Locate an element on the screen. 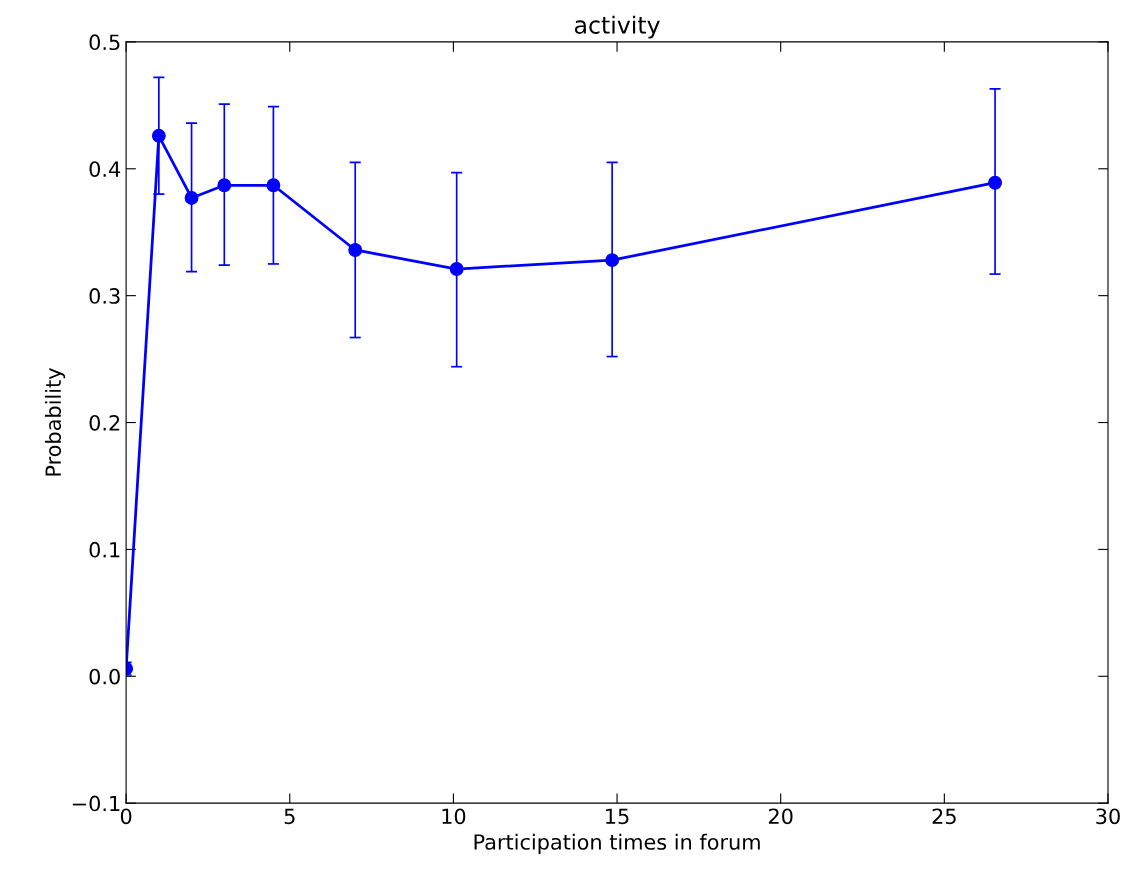 Image resolution: width=1126 pixels, height=873 pixels. x-tick-label: 25 is located at coordinates (944, 816).